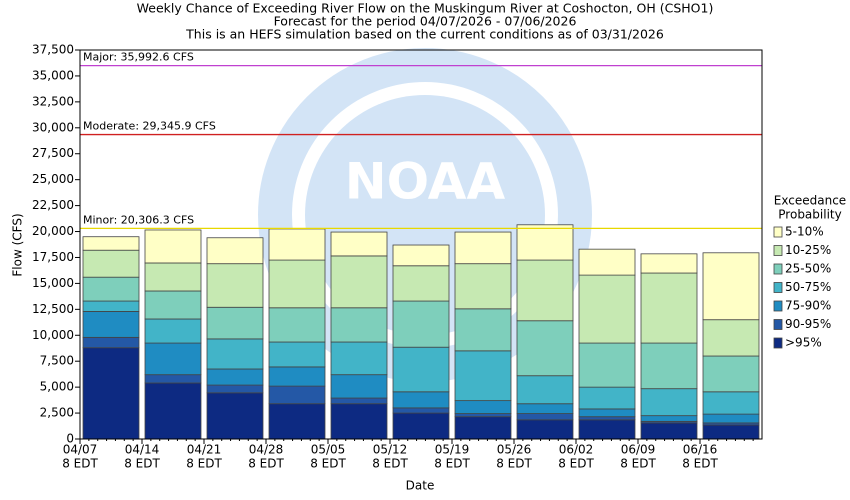  I want to click on x-tick-label: 04/21, so click(204, 450).